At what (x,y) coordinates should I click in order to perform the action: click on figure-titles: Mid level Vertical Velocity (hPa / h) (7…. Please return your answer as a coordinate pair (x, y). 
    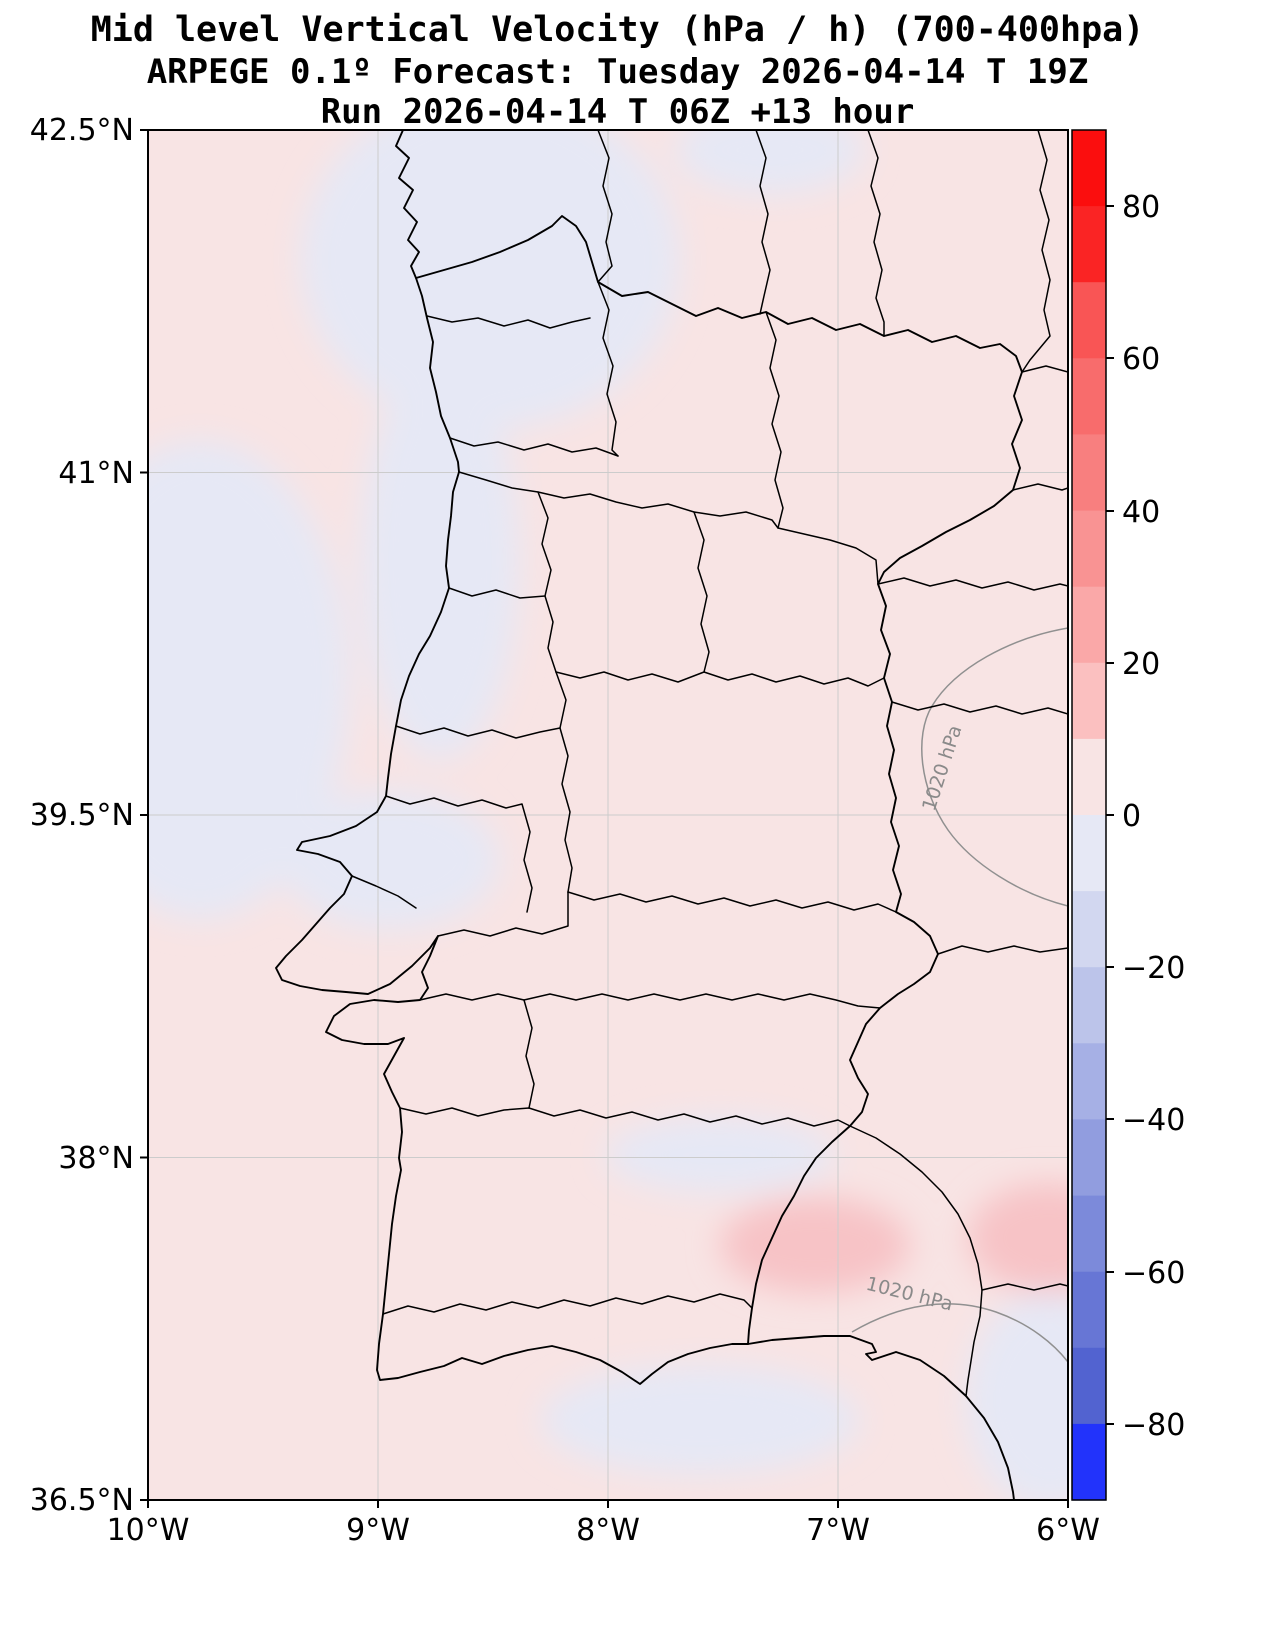
    Looking at the image, I should click on (617, 70).